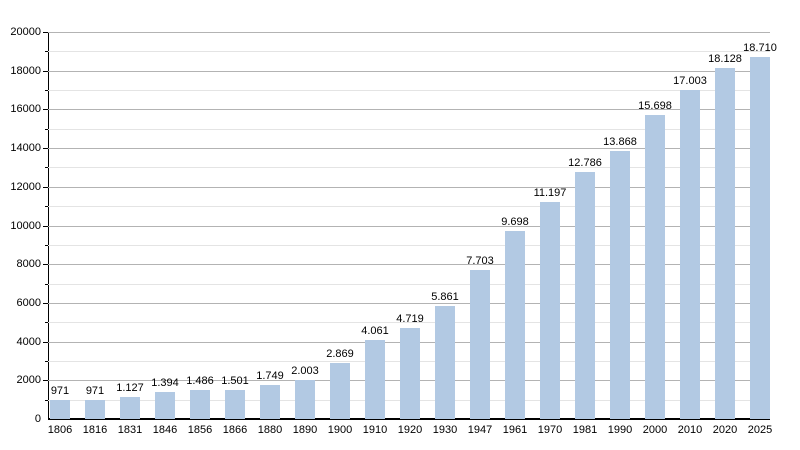  What do you see at coordinates (760, 47) in the screenshot?
I see `bar-value-label: 18.710` at bounding box center [760, 47].